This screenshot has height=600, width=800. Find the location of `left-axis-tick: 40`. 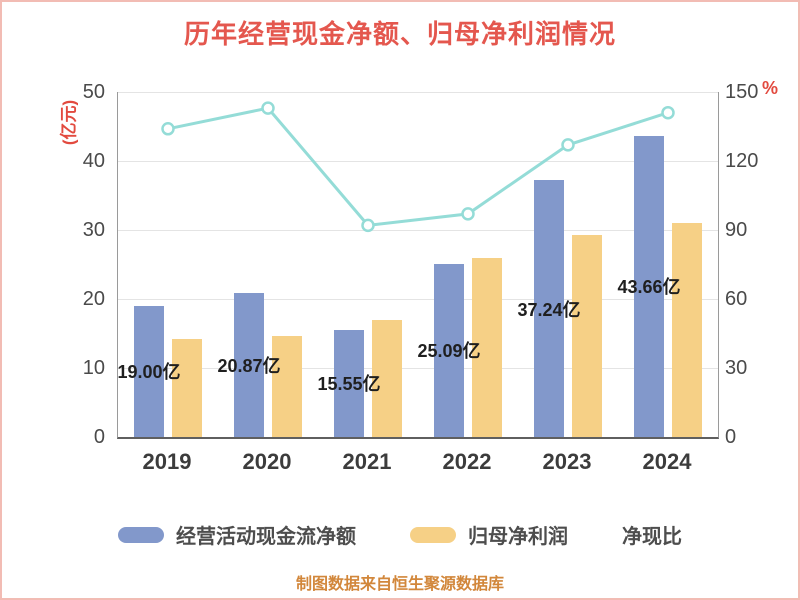

left-axis-tick: 40 is located at coordinates (93, 161).